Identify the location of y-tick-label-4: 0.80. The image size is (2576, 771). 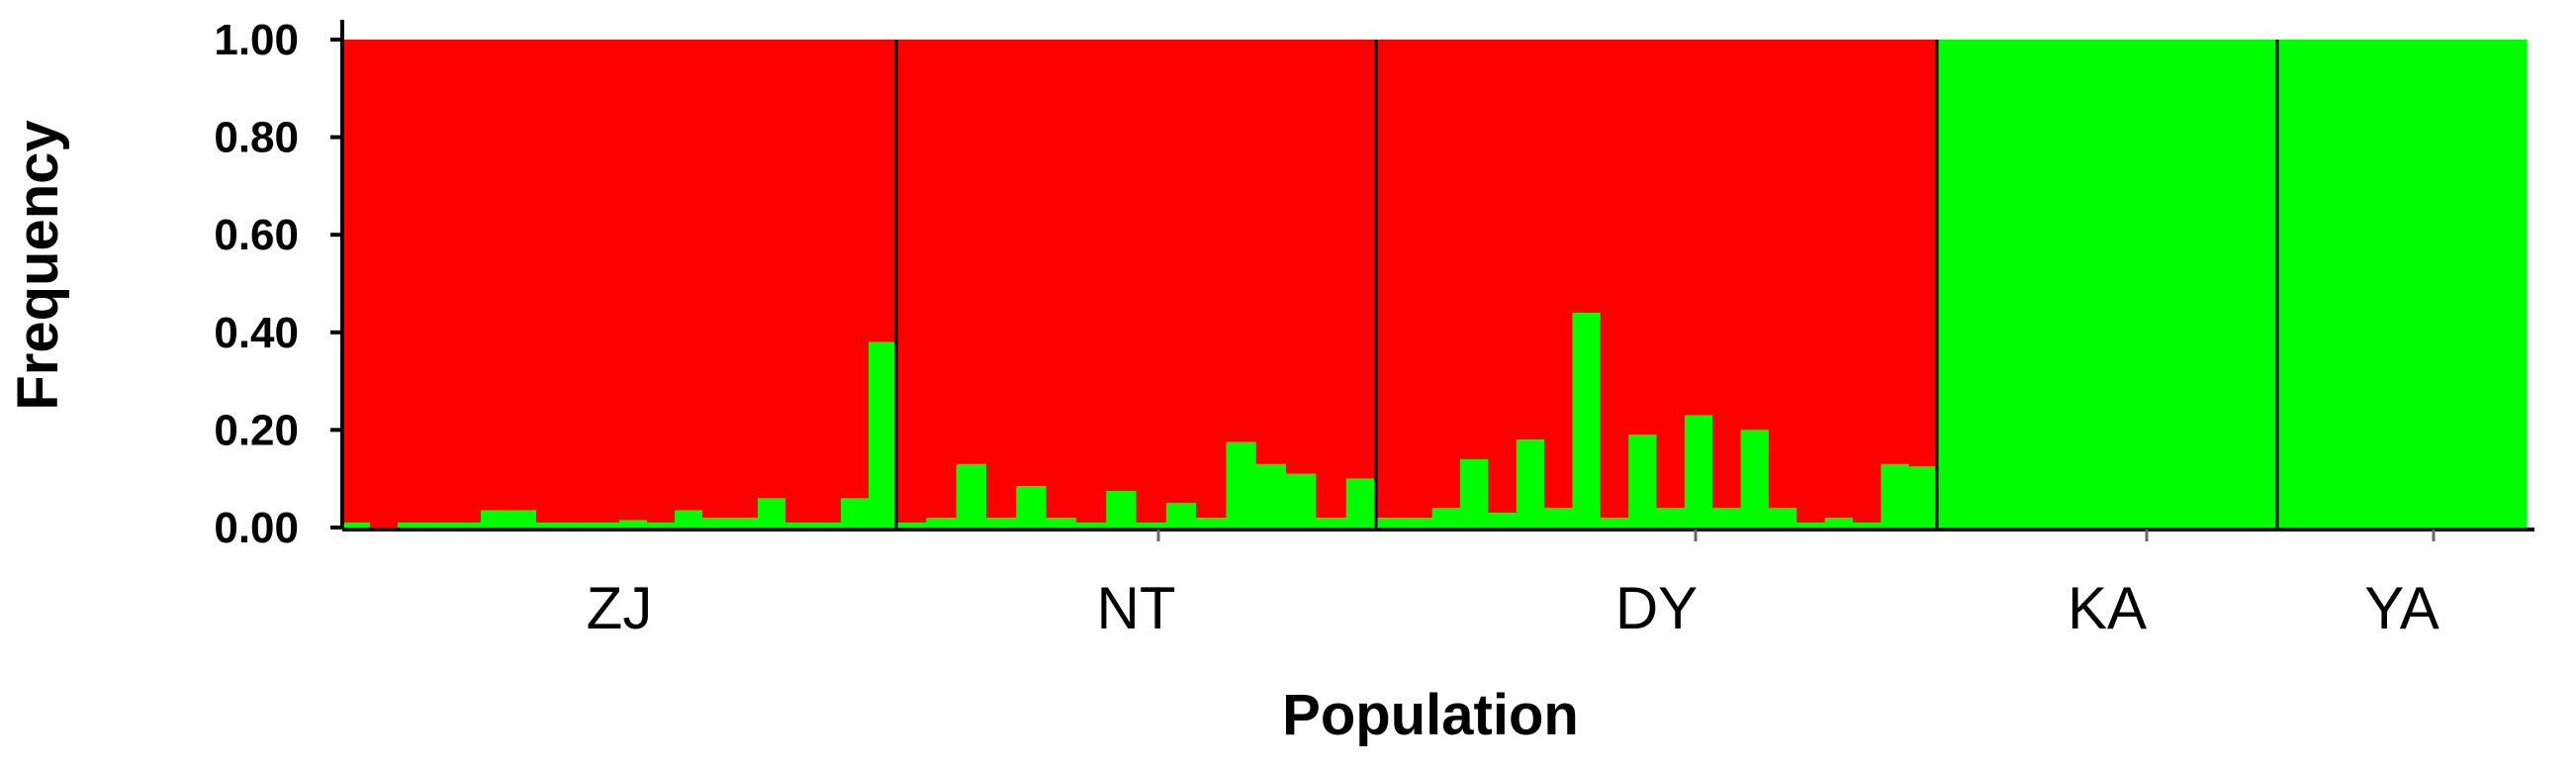
(256, 138).